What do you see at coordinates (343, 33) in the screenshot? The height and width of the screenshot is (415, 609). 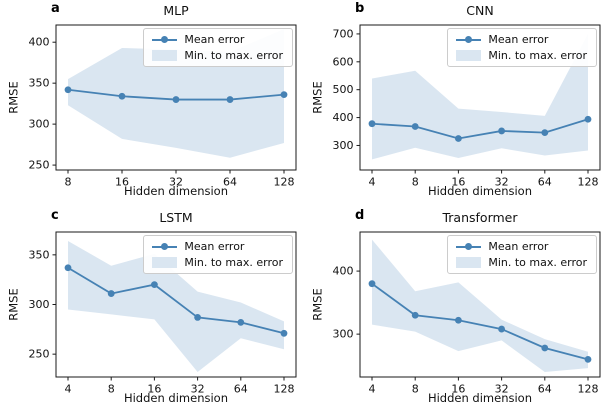 I see `y-tick-label: 700` at bounding box center [343, 33].